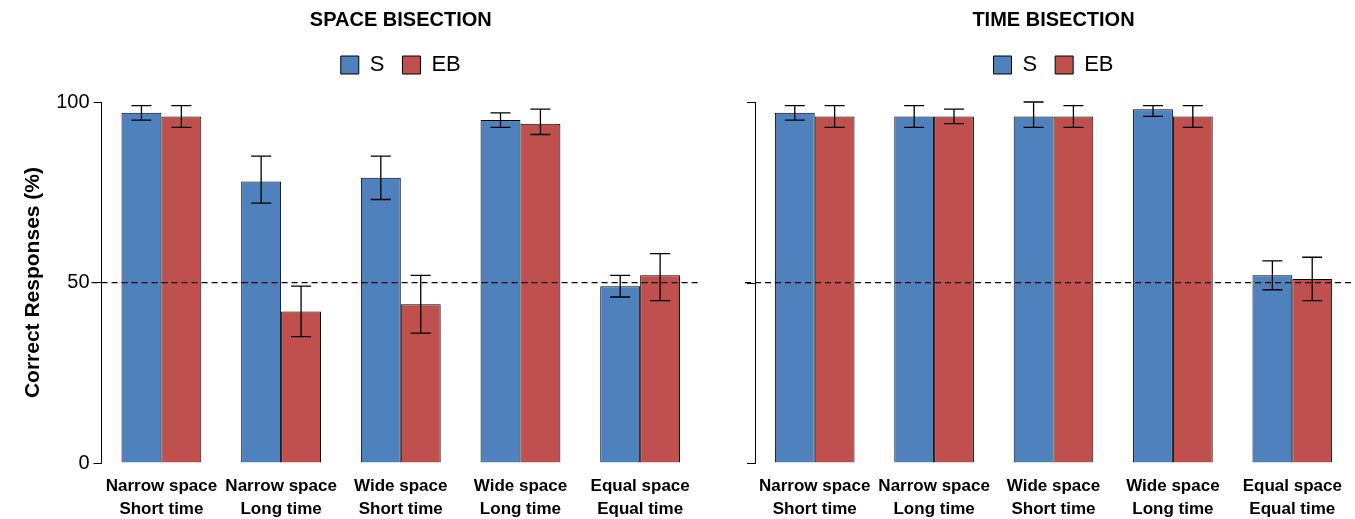 This screenshot has width=1355, height=519. What do you see at coordinates (32, 283) in the screenshot?
I see `y-axis-title: Correct Responses (%)` at bounding box center [32, 283].